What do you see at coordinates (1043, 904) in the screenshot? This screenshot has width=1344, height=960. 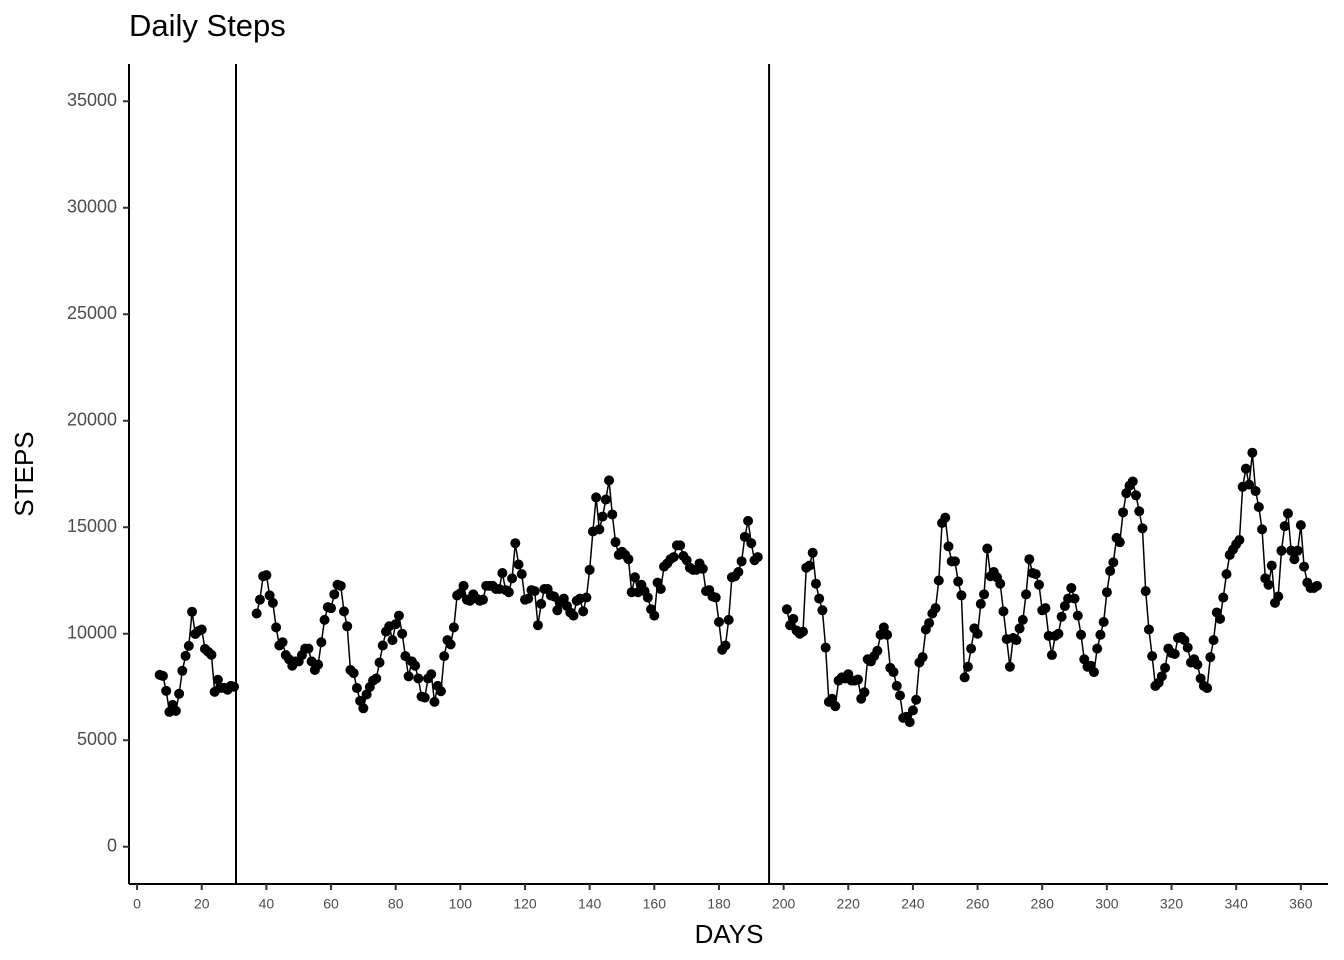 I see `x-tick-label: 280` at bounding box center [1043, 904].